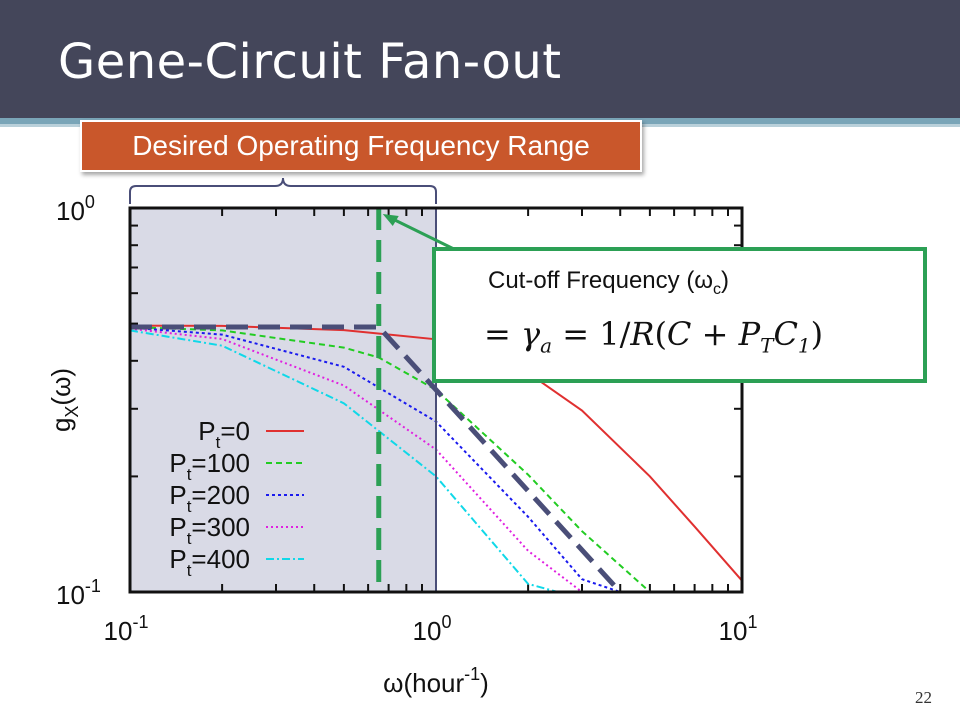  Describe the element at coordinates (642, 334) in the screenshot. I see `formula-part: R` at that location.